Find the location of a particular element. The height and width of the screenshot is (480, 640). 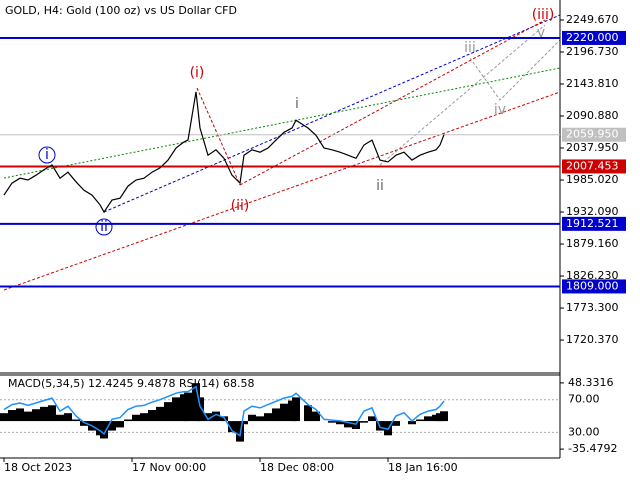

level-label: 1809.000 is located at coordinates (592, 285).